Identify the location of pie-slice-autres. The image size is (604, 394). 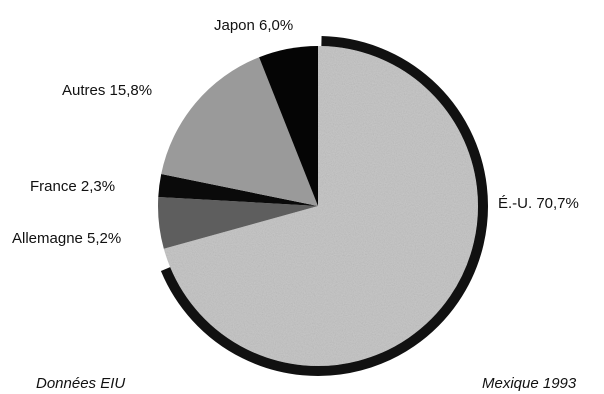
(239, 131).